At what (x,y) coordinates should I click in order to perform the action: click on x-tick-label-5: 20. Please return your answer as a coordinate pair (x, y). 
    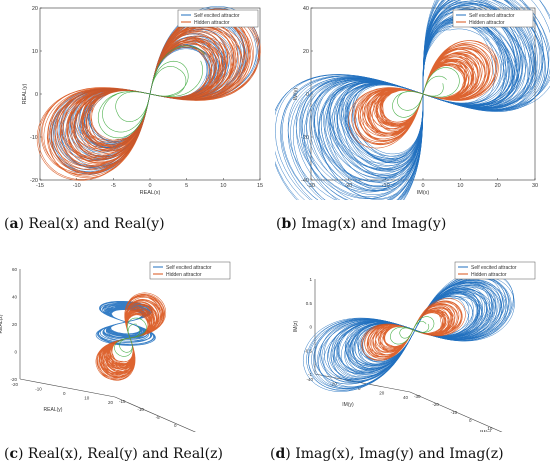
    Looking at the image, I should click on (498, 186).